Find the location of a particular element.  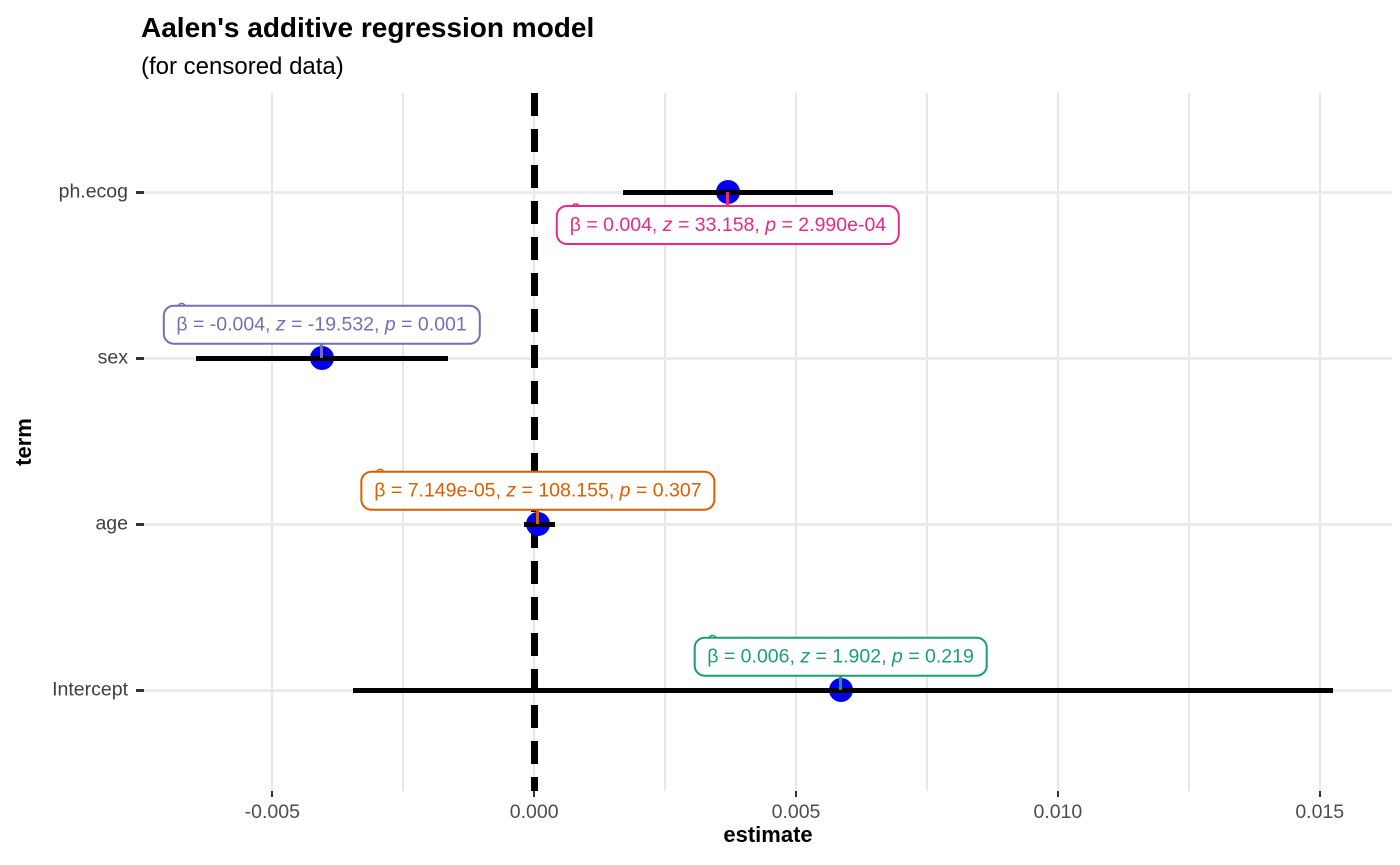

x-axis-tick-label: 0.010 is located at coordinates (1058, 812).